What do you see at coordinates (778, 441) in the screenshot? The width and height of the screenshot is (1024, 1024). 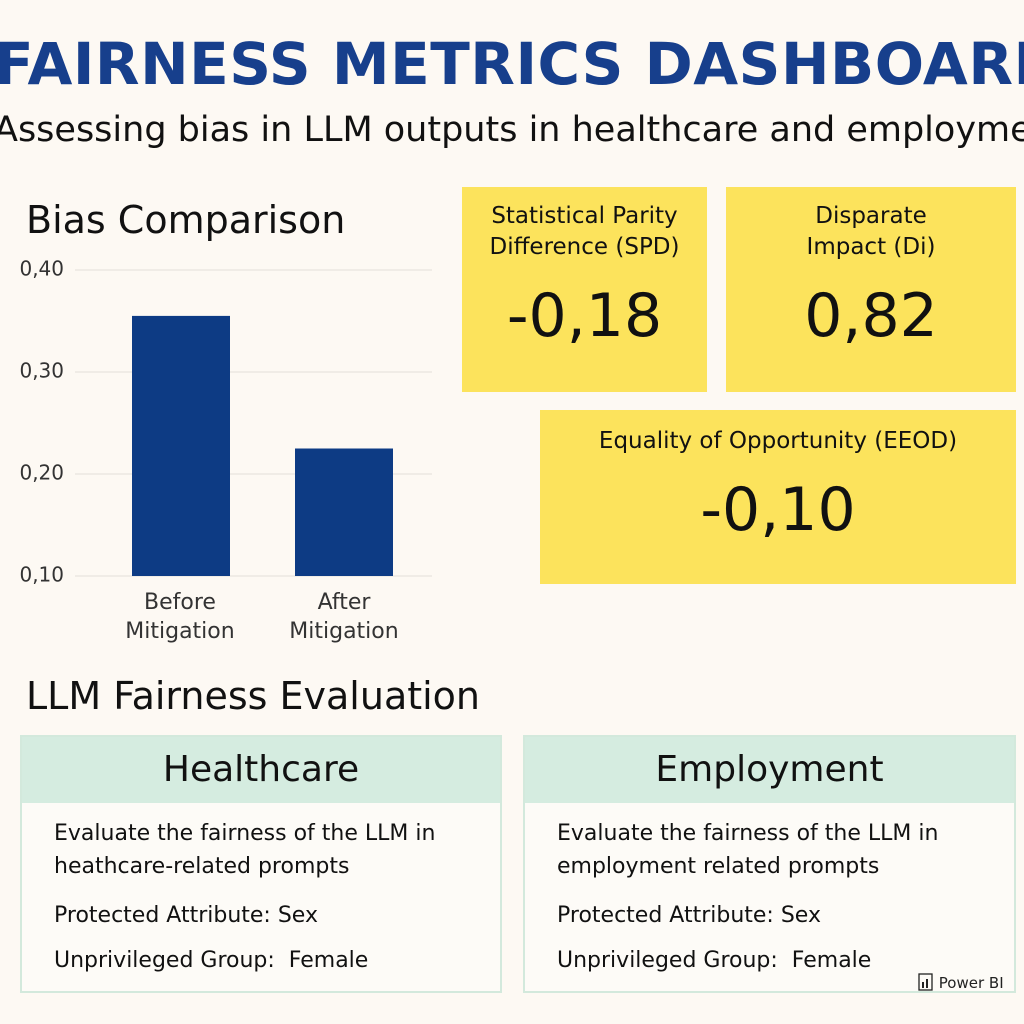 I see `kpi-label: Equality of Opportunity (EEOD)` at bounding box center [778, 441].